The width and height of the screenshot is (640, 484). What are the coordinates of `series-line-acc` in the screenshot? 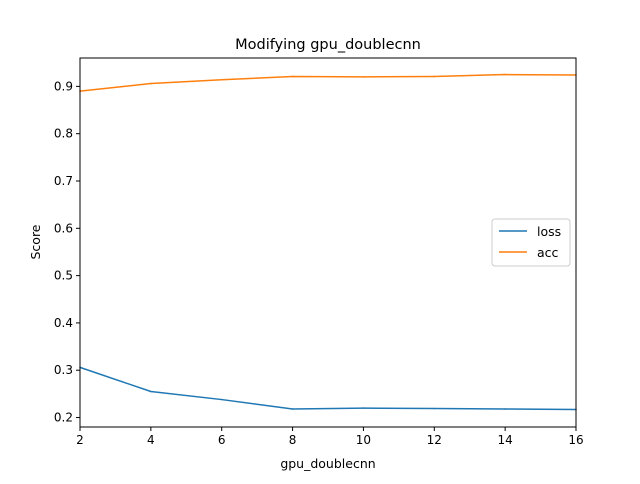 It's located at (328, 82).